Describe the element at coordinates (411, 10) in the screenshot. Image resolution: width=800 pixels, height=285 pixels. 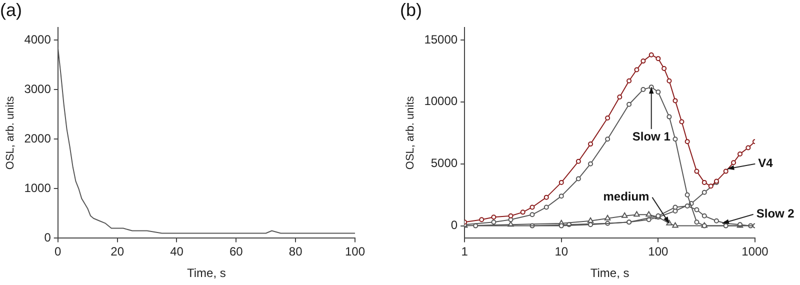
I see `chart-title: (b)` at that location.